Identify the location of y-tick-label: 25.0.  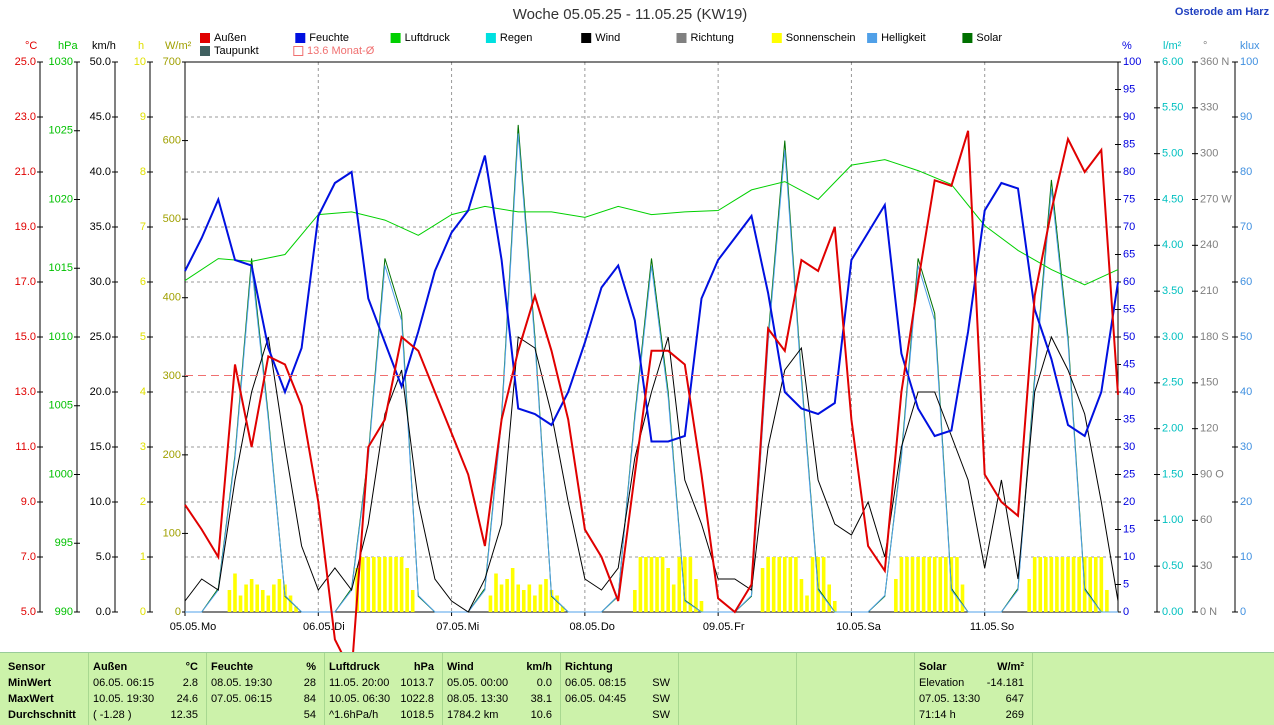
(100, 337).